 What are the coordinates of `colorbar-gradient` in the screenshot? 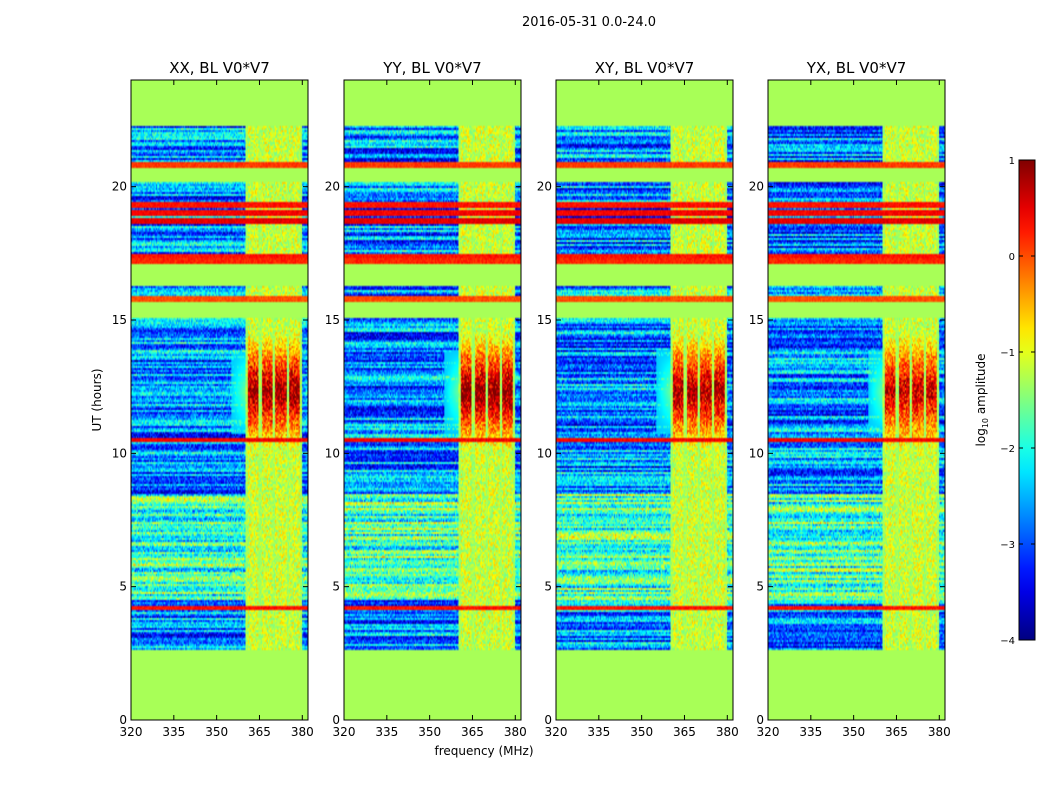 It's located at (1027, 400).